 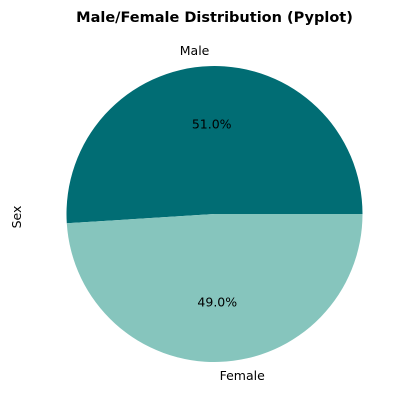 I want to click on y-axis-label: Sex, so click(x=16, y=217).